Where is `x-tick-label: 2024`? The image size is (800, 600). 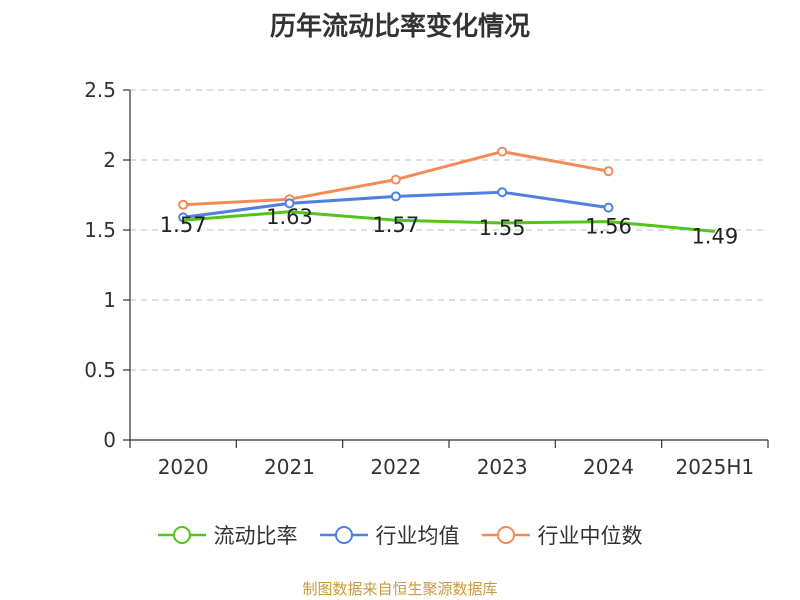
x-tick-label: 2024 is located at coordinates (608, 467).